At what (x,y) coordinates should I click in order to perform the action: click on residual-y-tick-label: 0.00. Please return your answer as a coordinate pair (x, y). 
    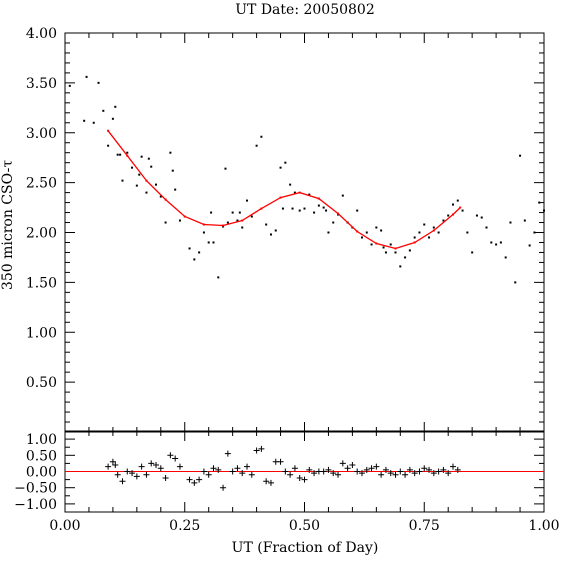
    Looking at the image, I should click on (41, 473).